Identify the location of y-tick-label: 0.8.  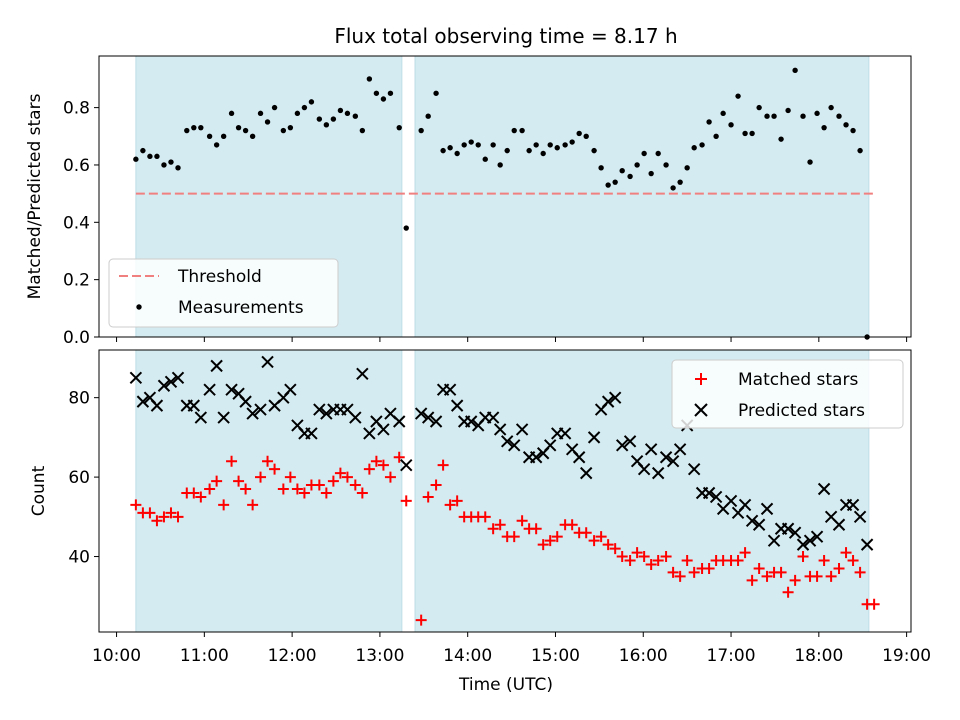
(76, 109).